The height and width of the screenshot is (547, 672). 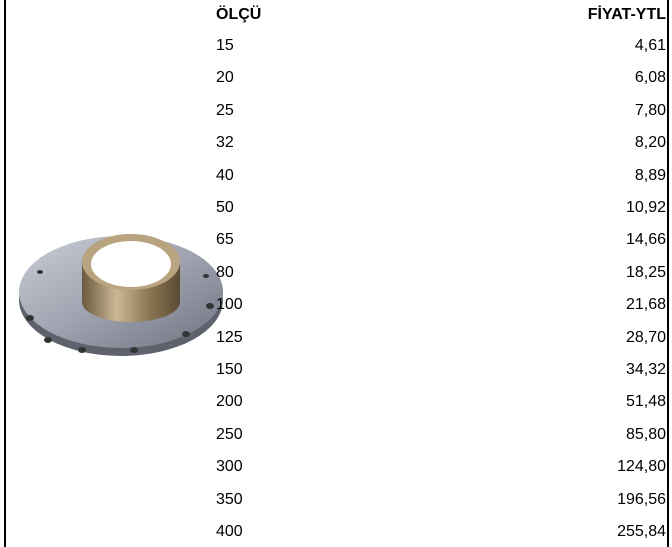 I want to click on size-cell: 25, so click(x=225, y=110).